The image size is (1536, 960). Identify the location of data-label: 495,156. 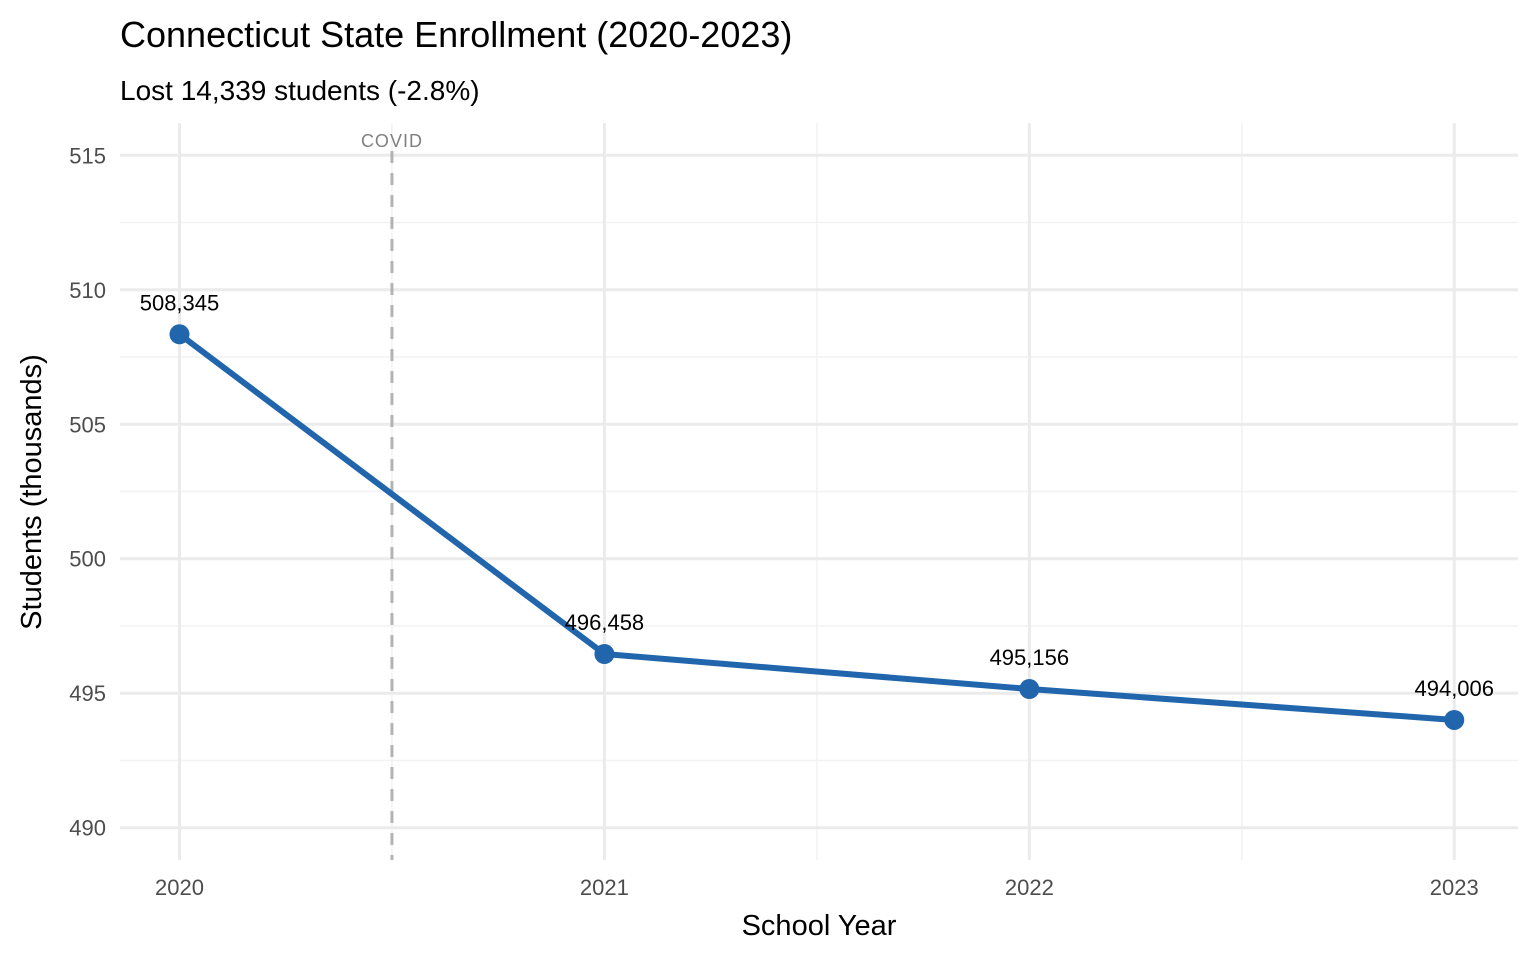
(1030, 657).